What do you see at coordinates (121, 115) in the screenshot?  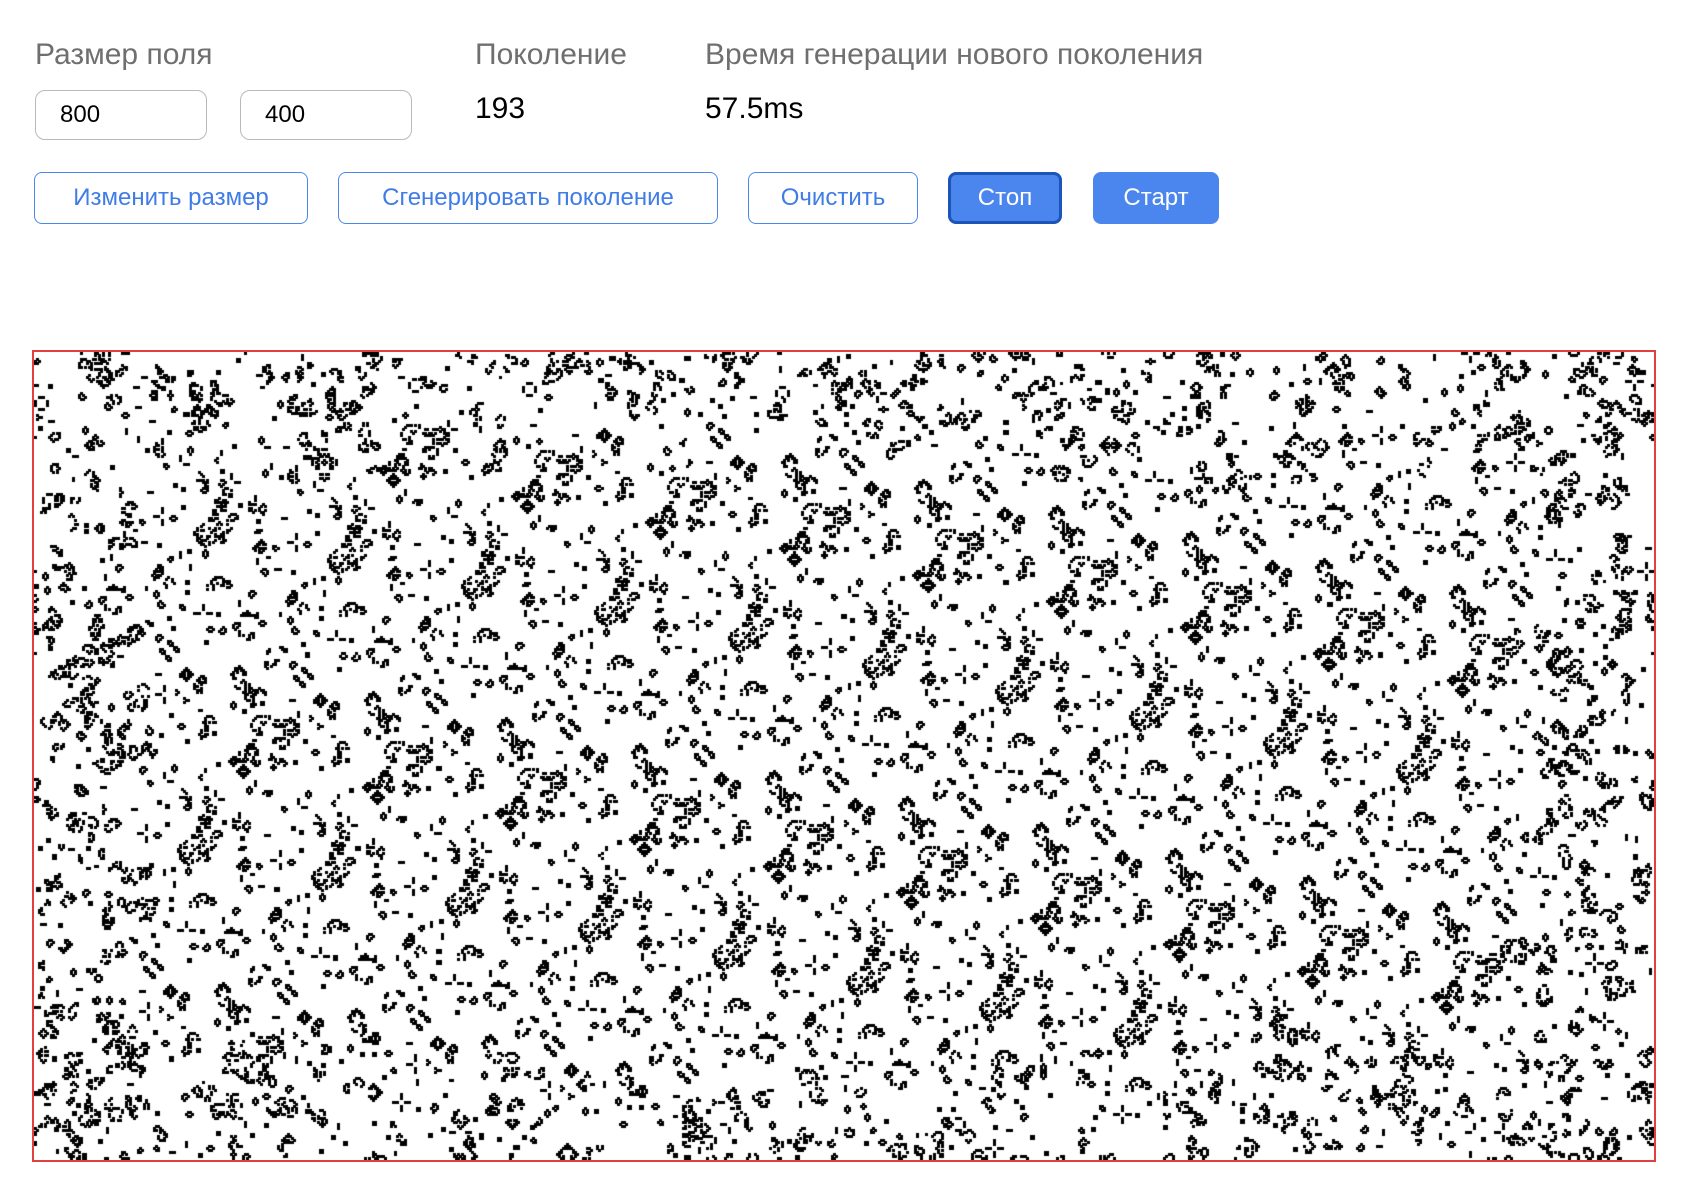 I see `field-width-input` at bounding box center [121, 115].